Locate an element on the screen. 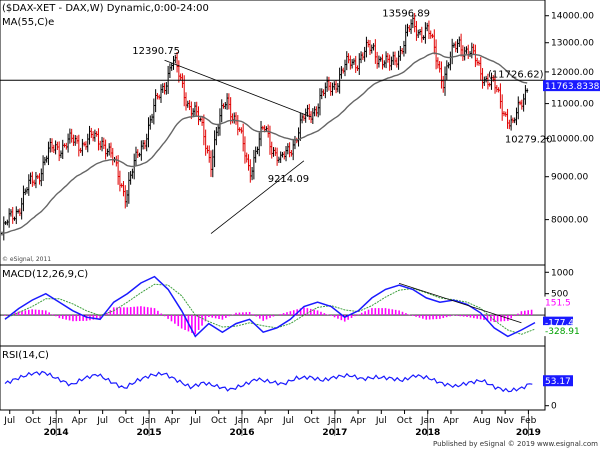  rsi-y-tick-label: 0 is located at coordinates (554, 407).